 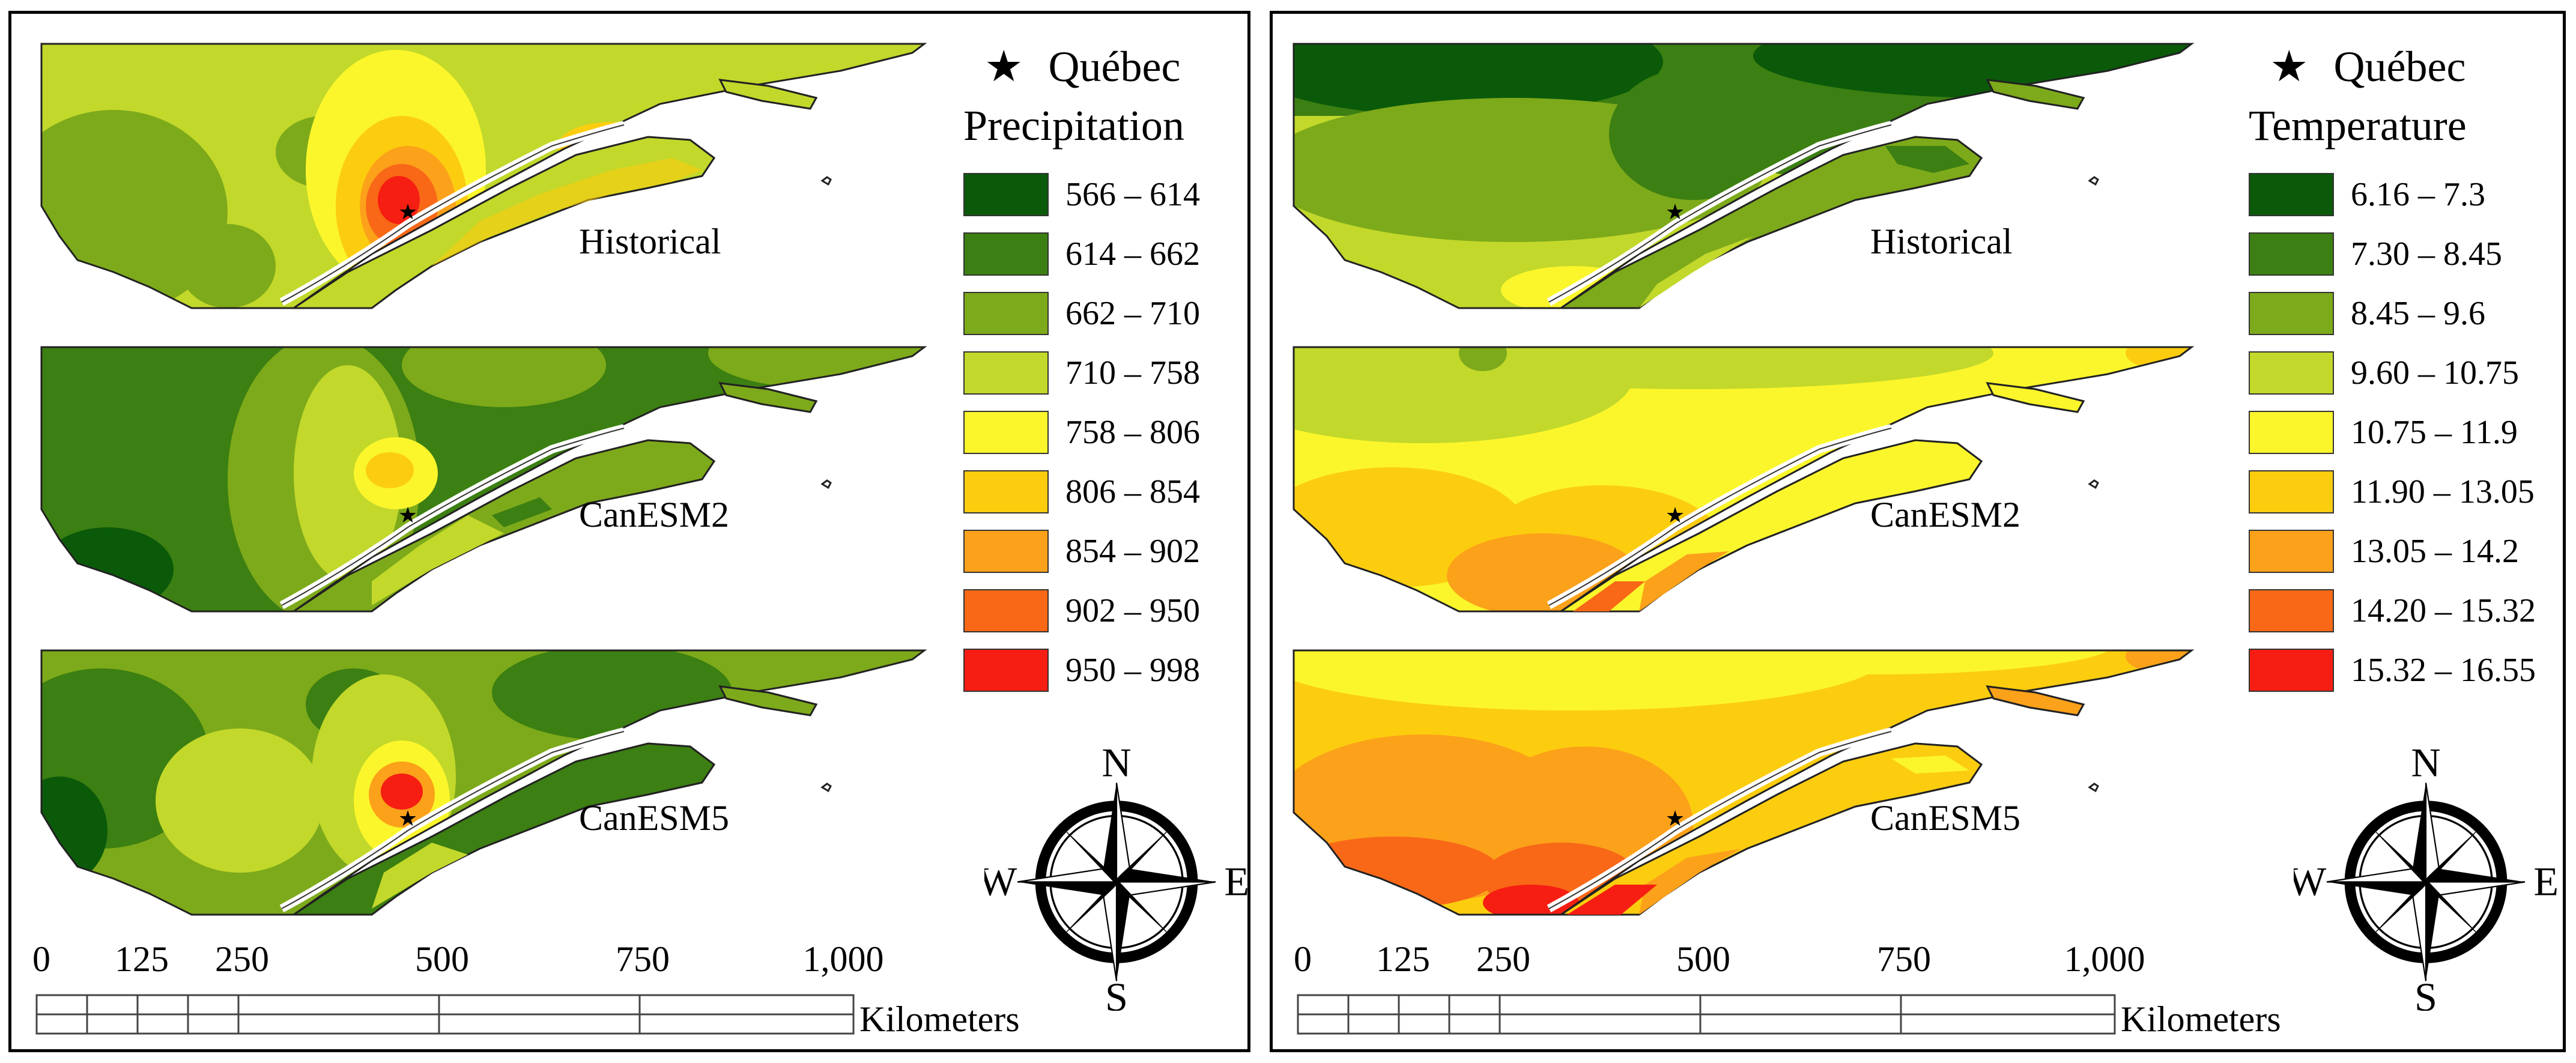 I want to click on legend-title: Precipitation, so click(x=1073, y=125).